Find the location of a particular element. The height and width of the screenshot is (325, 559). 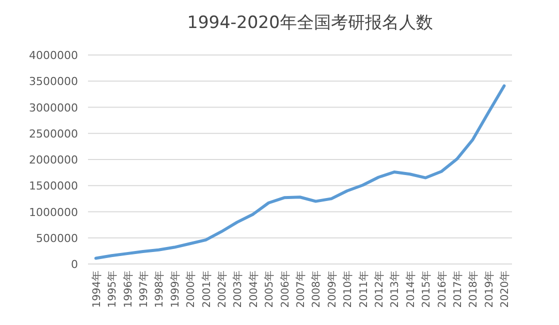

x-tick-label: 2011年 is located at coordinates (364, 289).